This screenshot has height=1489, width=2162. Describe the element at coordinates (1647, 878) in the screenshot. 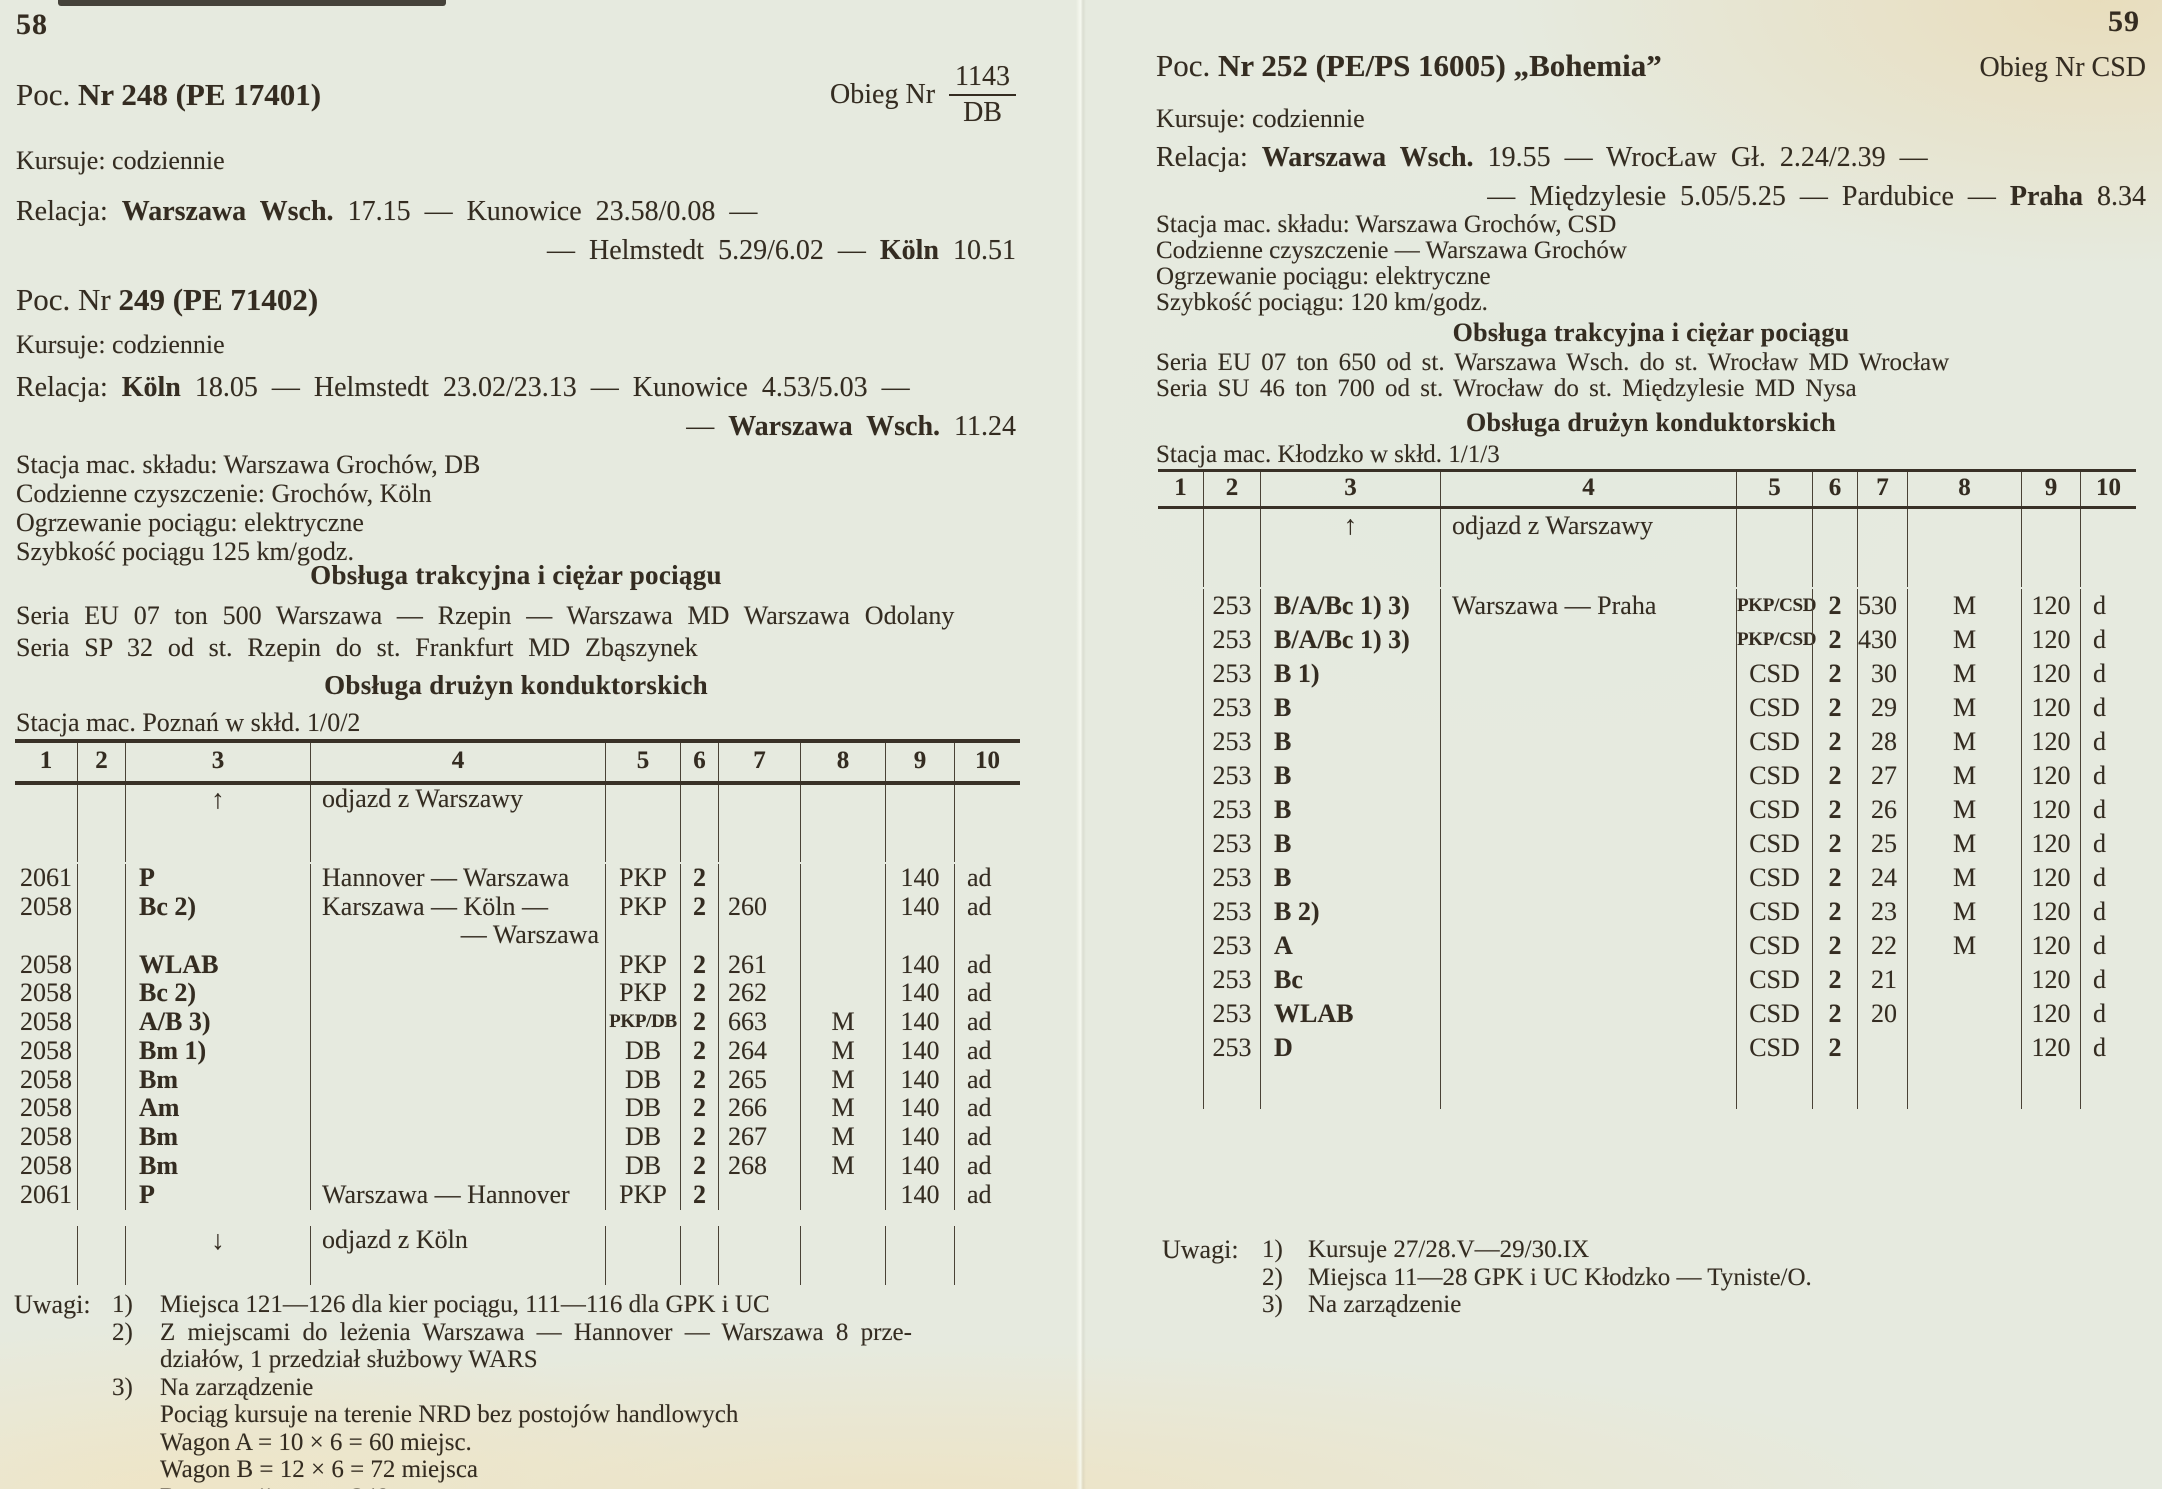

I see `table-row: 253 B CSD 2 24 M 120 d` at that location.